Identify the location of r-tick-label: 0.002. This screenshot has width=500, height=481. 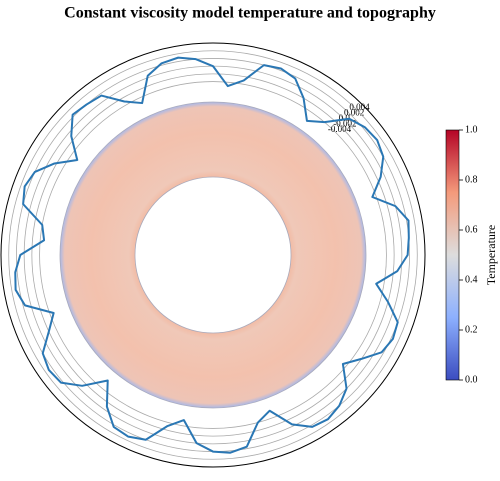
(354, 112).